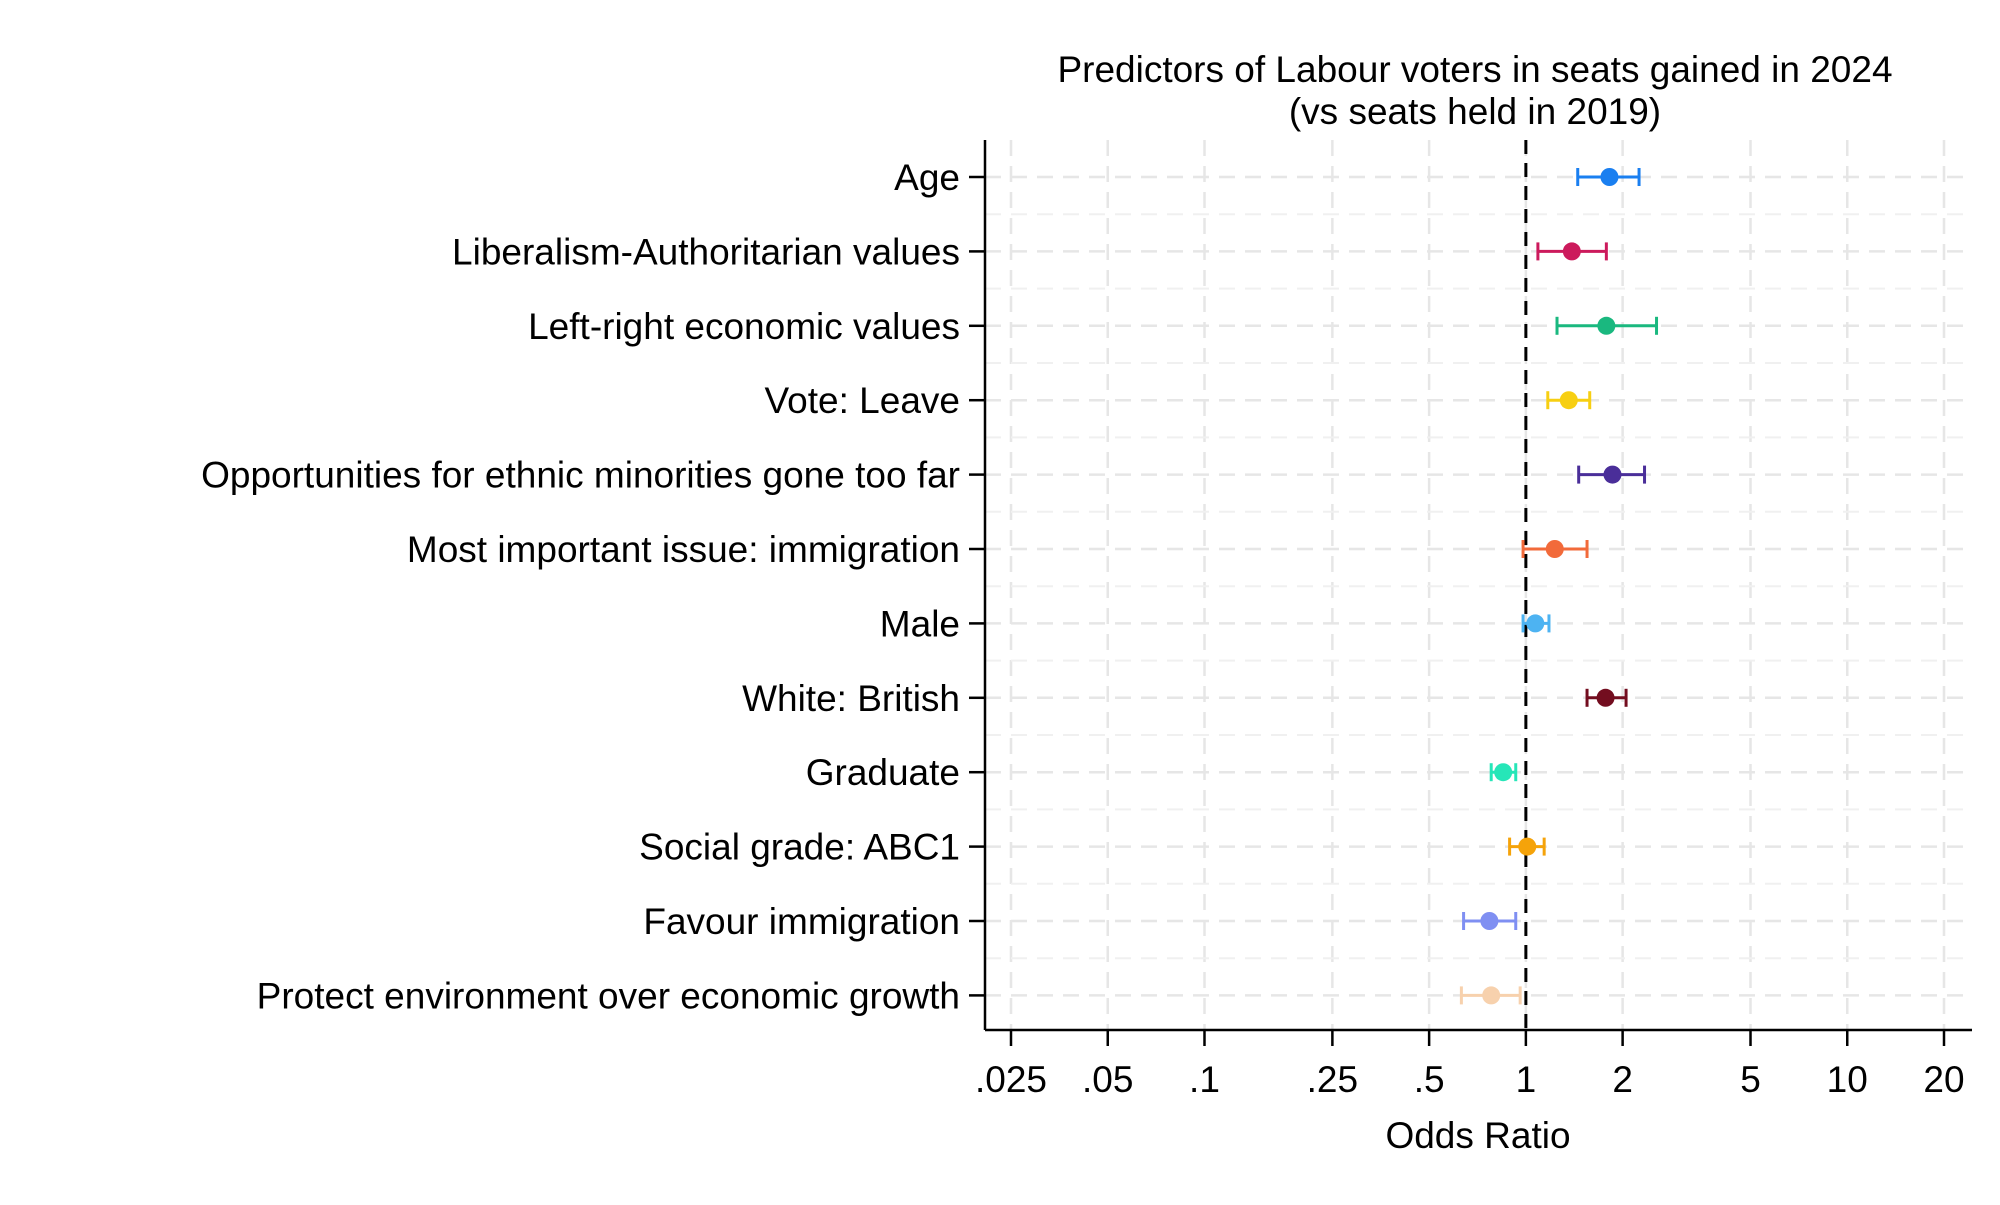  I want to click on x-tick-label: .1, so click(1204, 1079).